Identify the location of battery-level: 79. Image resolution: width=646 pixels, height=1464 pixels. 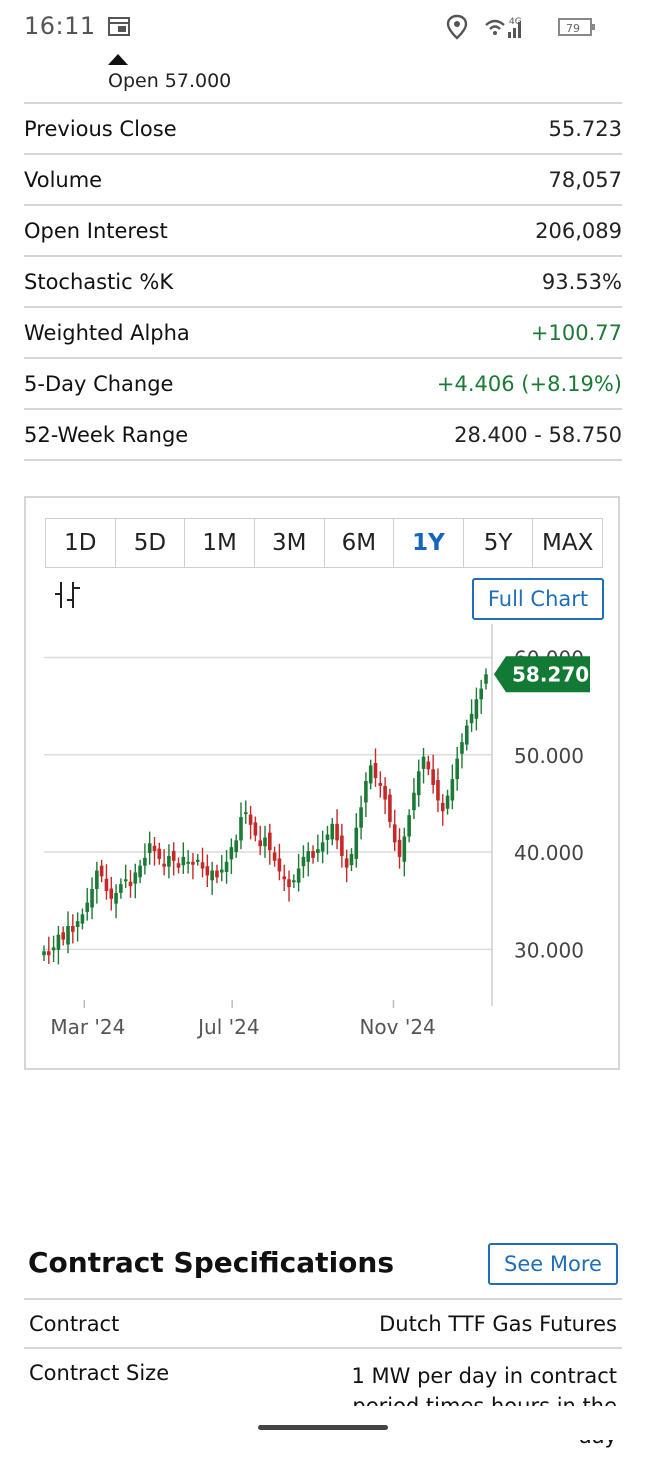
(573, 28).